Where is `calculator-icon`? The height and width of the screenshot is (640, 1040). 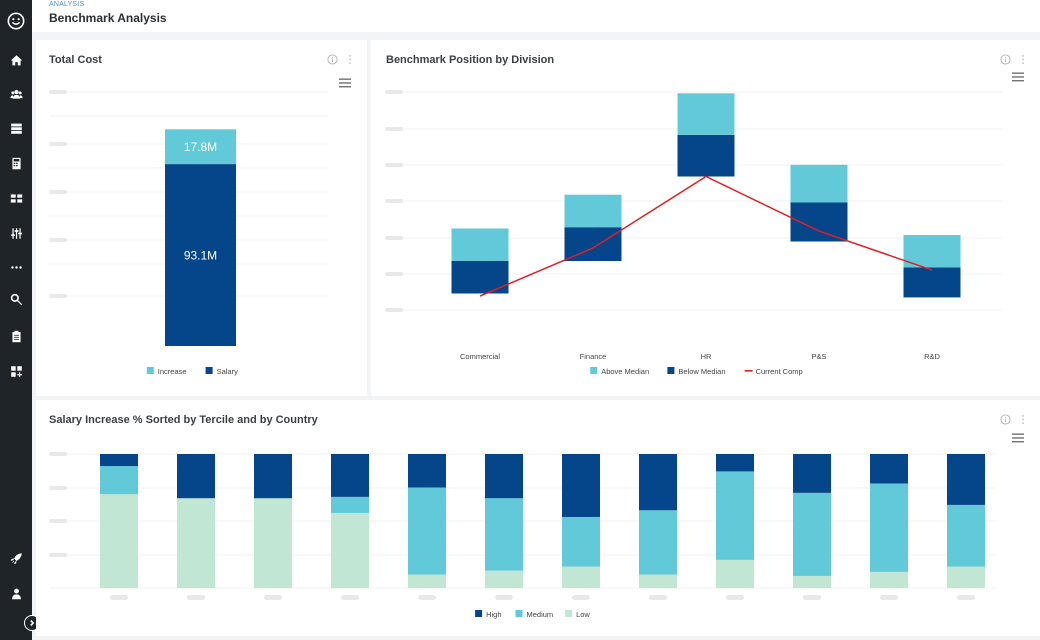 calculator-icon is located at coordinates (16, 163).